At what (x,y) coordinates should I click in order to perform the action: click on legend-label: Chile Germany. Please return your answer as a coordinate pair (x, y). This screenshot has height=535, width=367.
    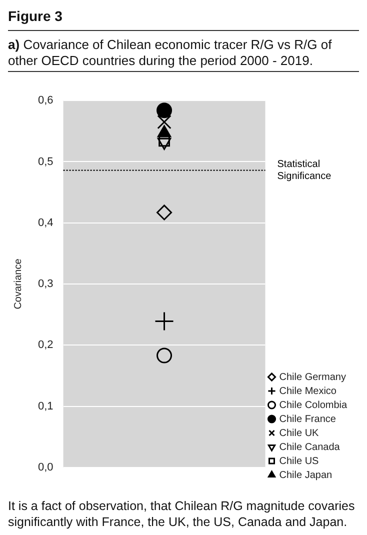
    Looking at the image, I should click on (312, 377).